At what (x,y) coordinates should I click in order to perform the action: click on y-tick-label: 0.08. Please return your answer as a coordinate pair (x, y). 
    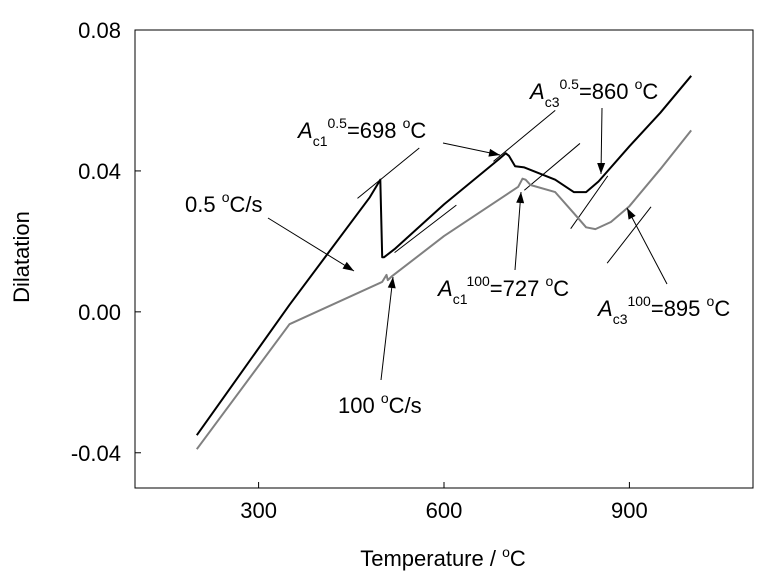
    Looking at the image, I should click on (99, 30).